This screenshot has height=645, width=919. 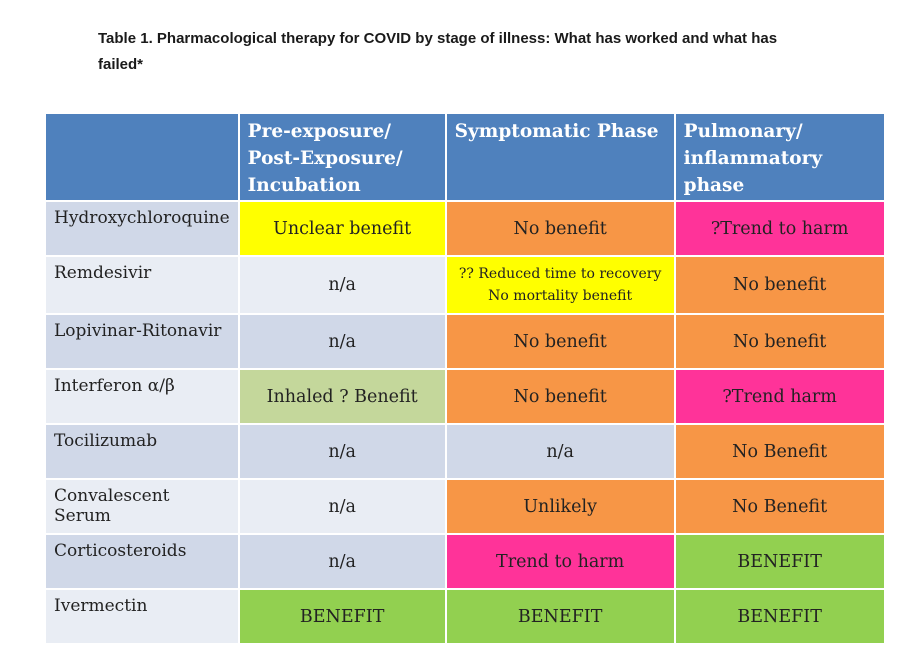 I want to click on drug-name-cell: Corticosteroids, so click(x=142, y=561).